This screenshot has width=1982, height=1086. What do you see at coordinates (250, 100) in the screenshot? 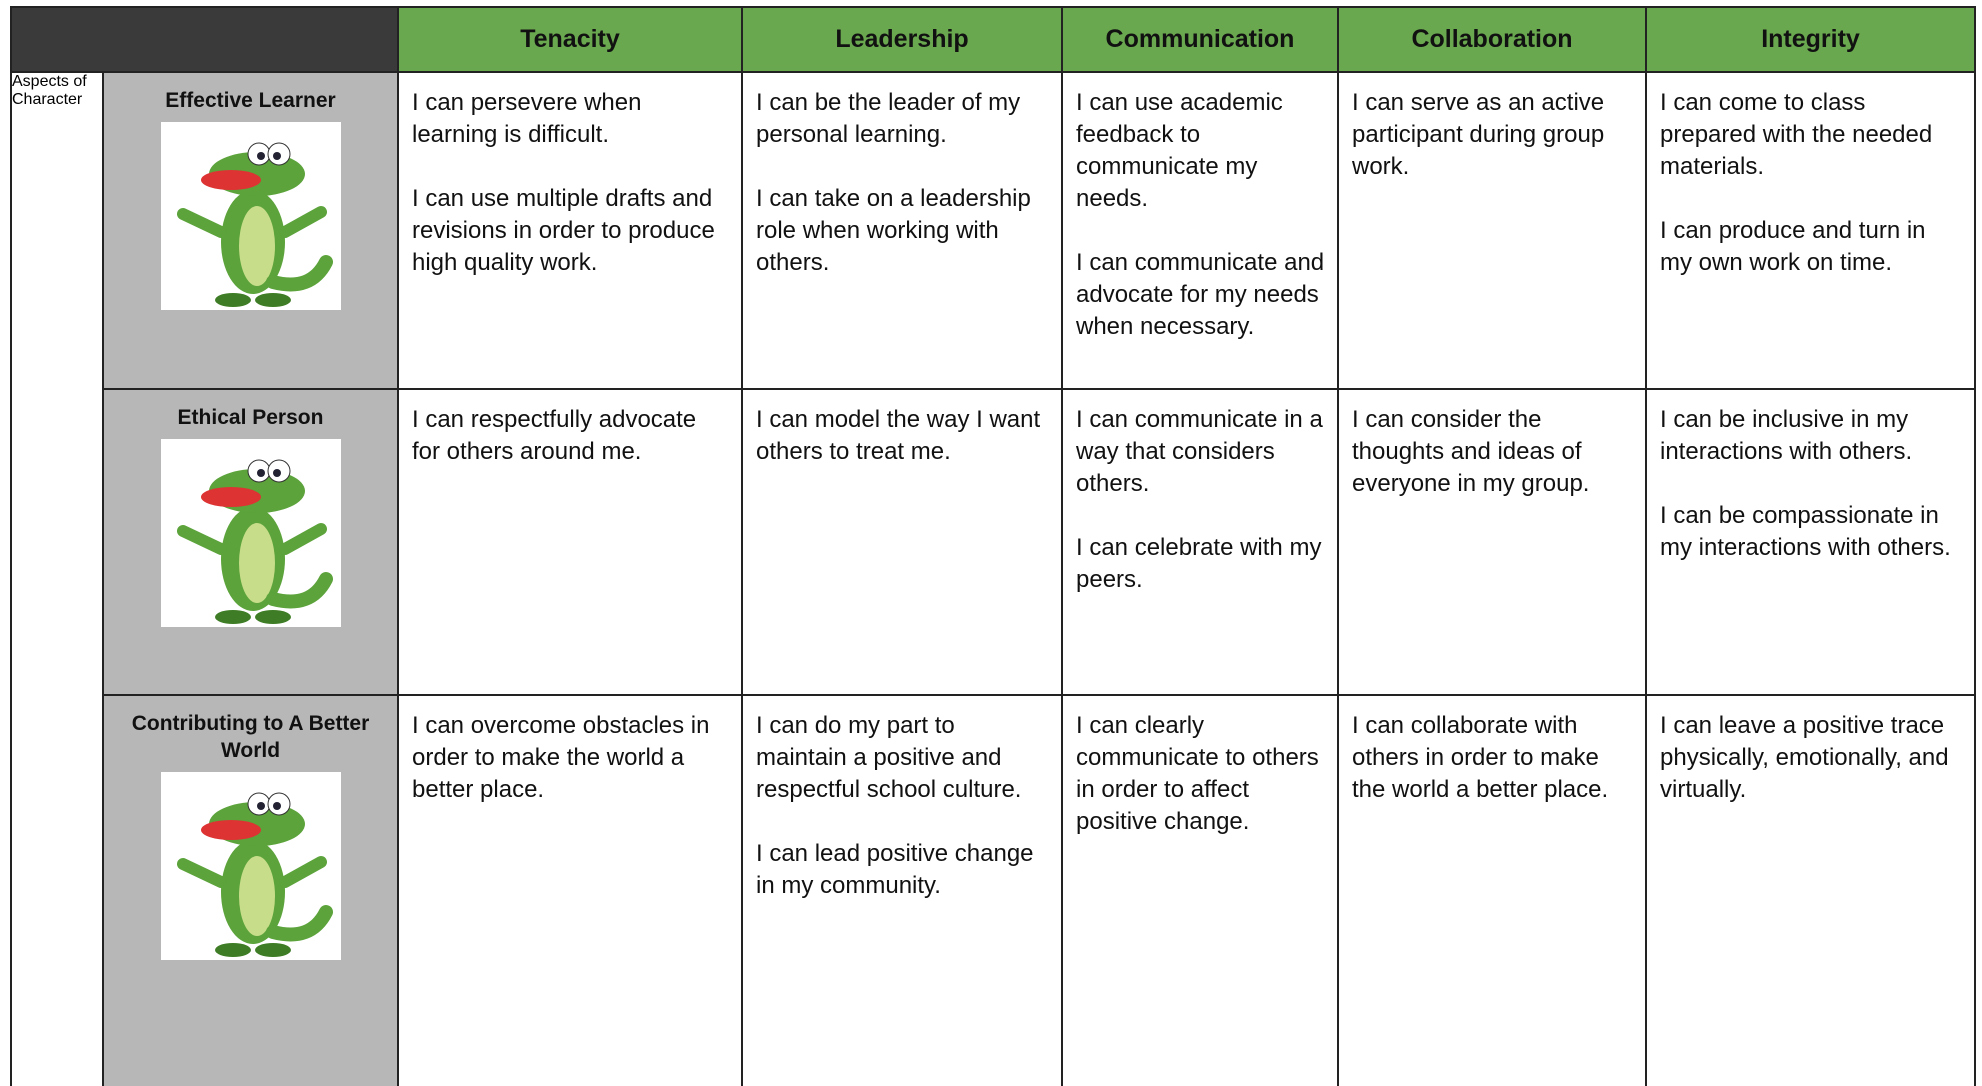
I see `row-label: Effective Learner` at bounding box center [250, 100].